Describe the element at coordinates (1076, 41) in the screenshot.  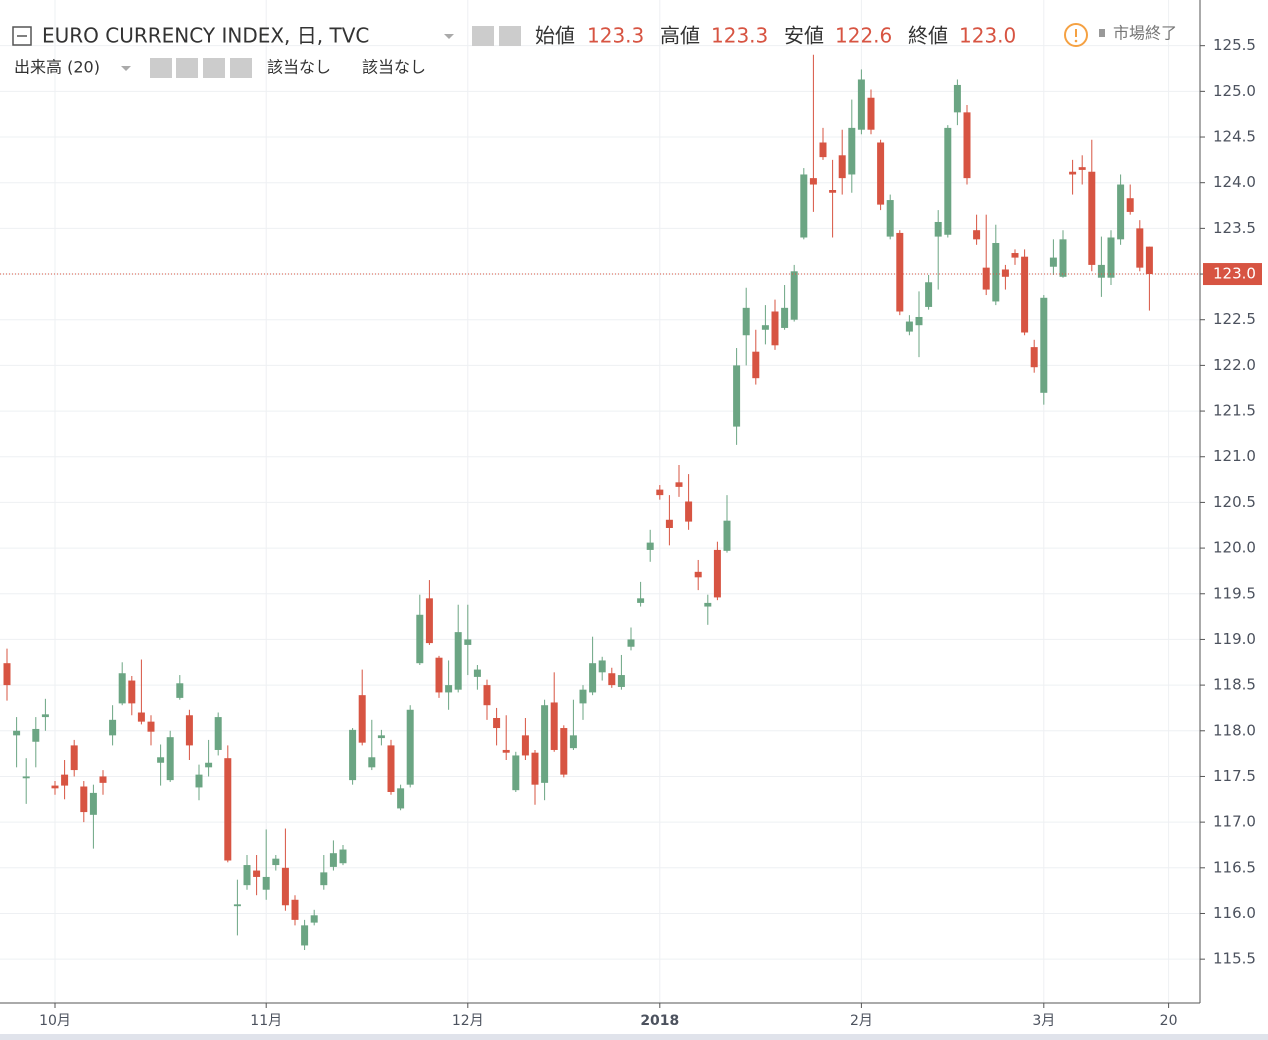
I see `warning-dot` at that location.